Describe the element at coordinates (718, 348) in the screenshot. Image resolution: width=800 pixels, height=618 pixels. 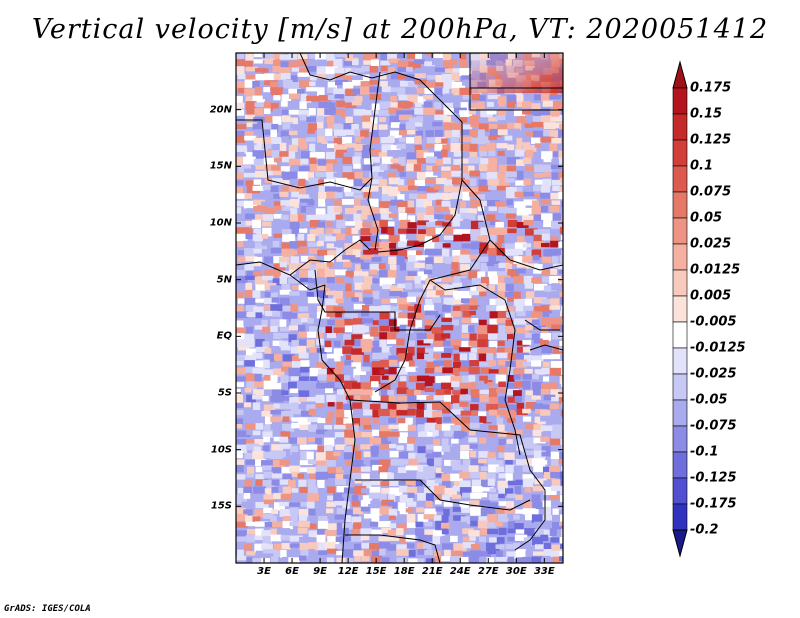
I see `colorbar-label: -0.0125` at that location.